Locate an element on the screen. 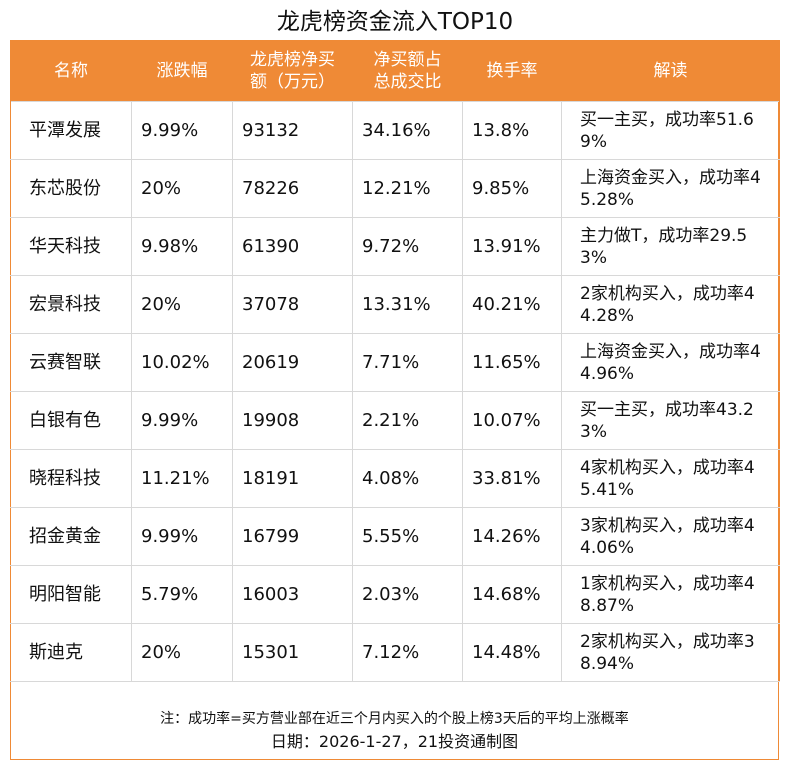 This screenshot has width=790, height=770. cell-note: 1家机构买入，成功率48.87% is located at coordinates (670, 594).